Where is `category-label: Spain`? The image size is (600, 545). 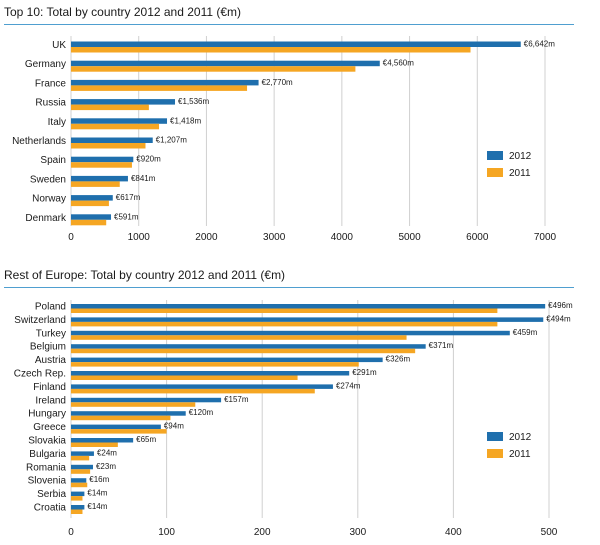
category-label: Spain is located at coordinates (53, 160).